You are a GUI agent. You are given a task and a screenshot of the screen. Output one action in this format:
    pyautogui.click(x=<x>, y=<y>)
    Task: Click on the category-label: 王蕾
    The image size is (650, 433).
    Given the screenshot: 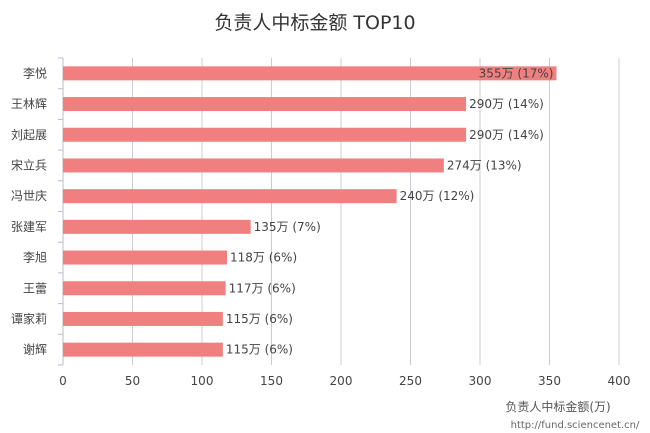 What is the action you would take?
    pyautogui.click(x=35, y=288)
    